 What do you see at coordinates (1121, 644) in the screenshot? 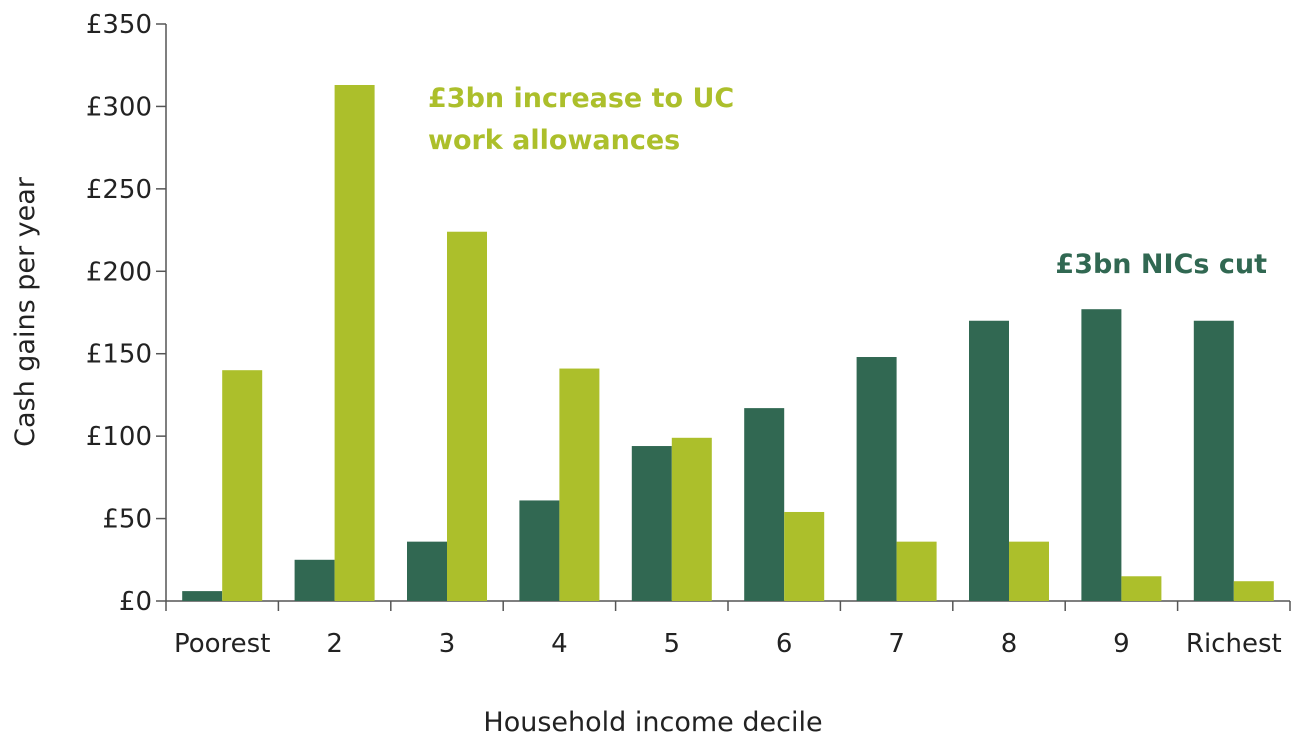
I see `x-tick-label: 9` at bounding box center [1121, 644].